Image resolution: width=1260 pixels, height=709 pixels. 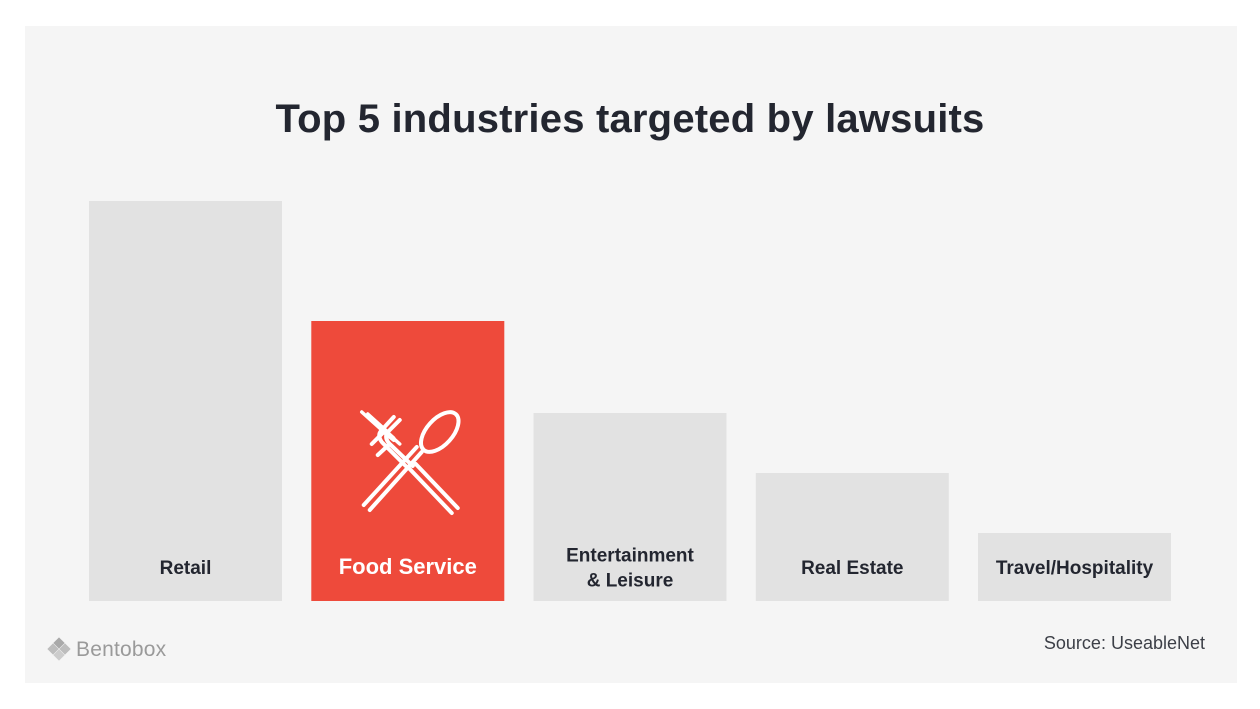 I want to click on bar-real-estate, so click(x=852, y=537).